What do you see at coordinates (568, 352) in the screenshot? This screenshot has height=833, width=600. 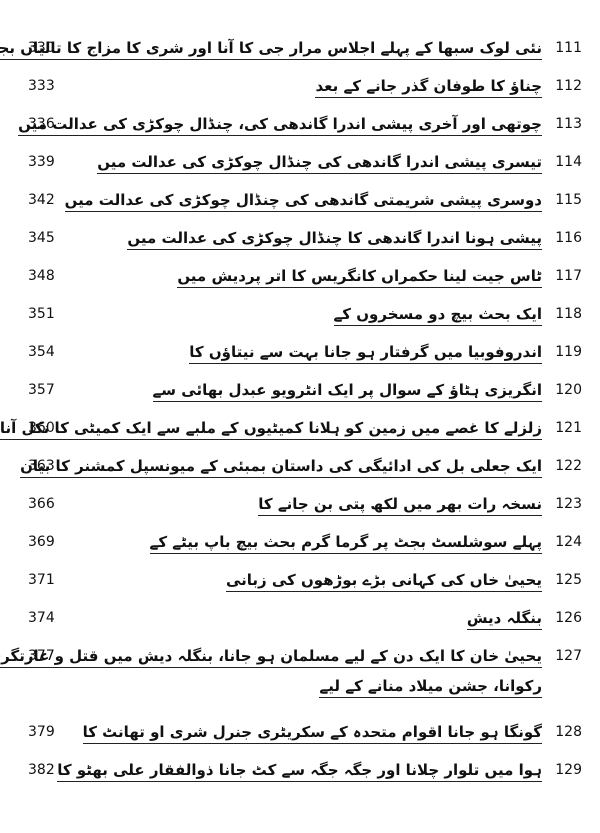 I see `entry-number: 119` at bounding box center [568, 352].